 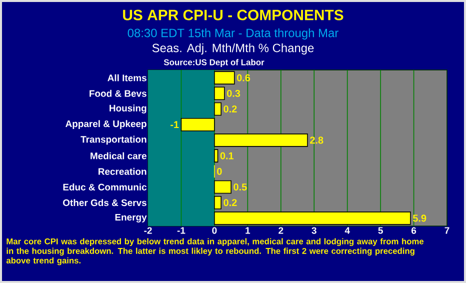 I want to click on x-tick-label: 0, so click(x=214, y=230).